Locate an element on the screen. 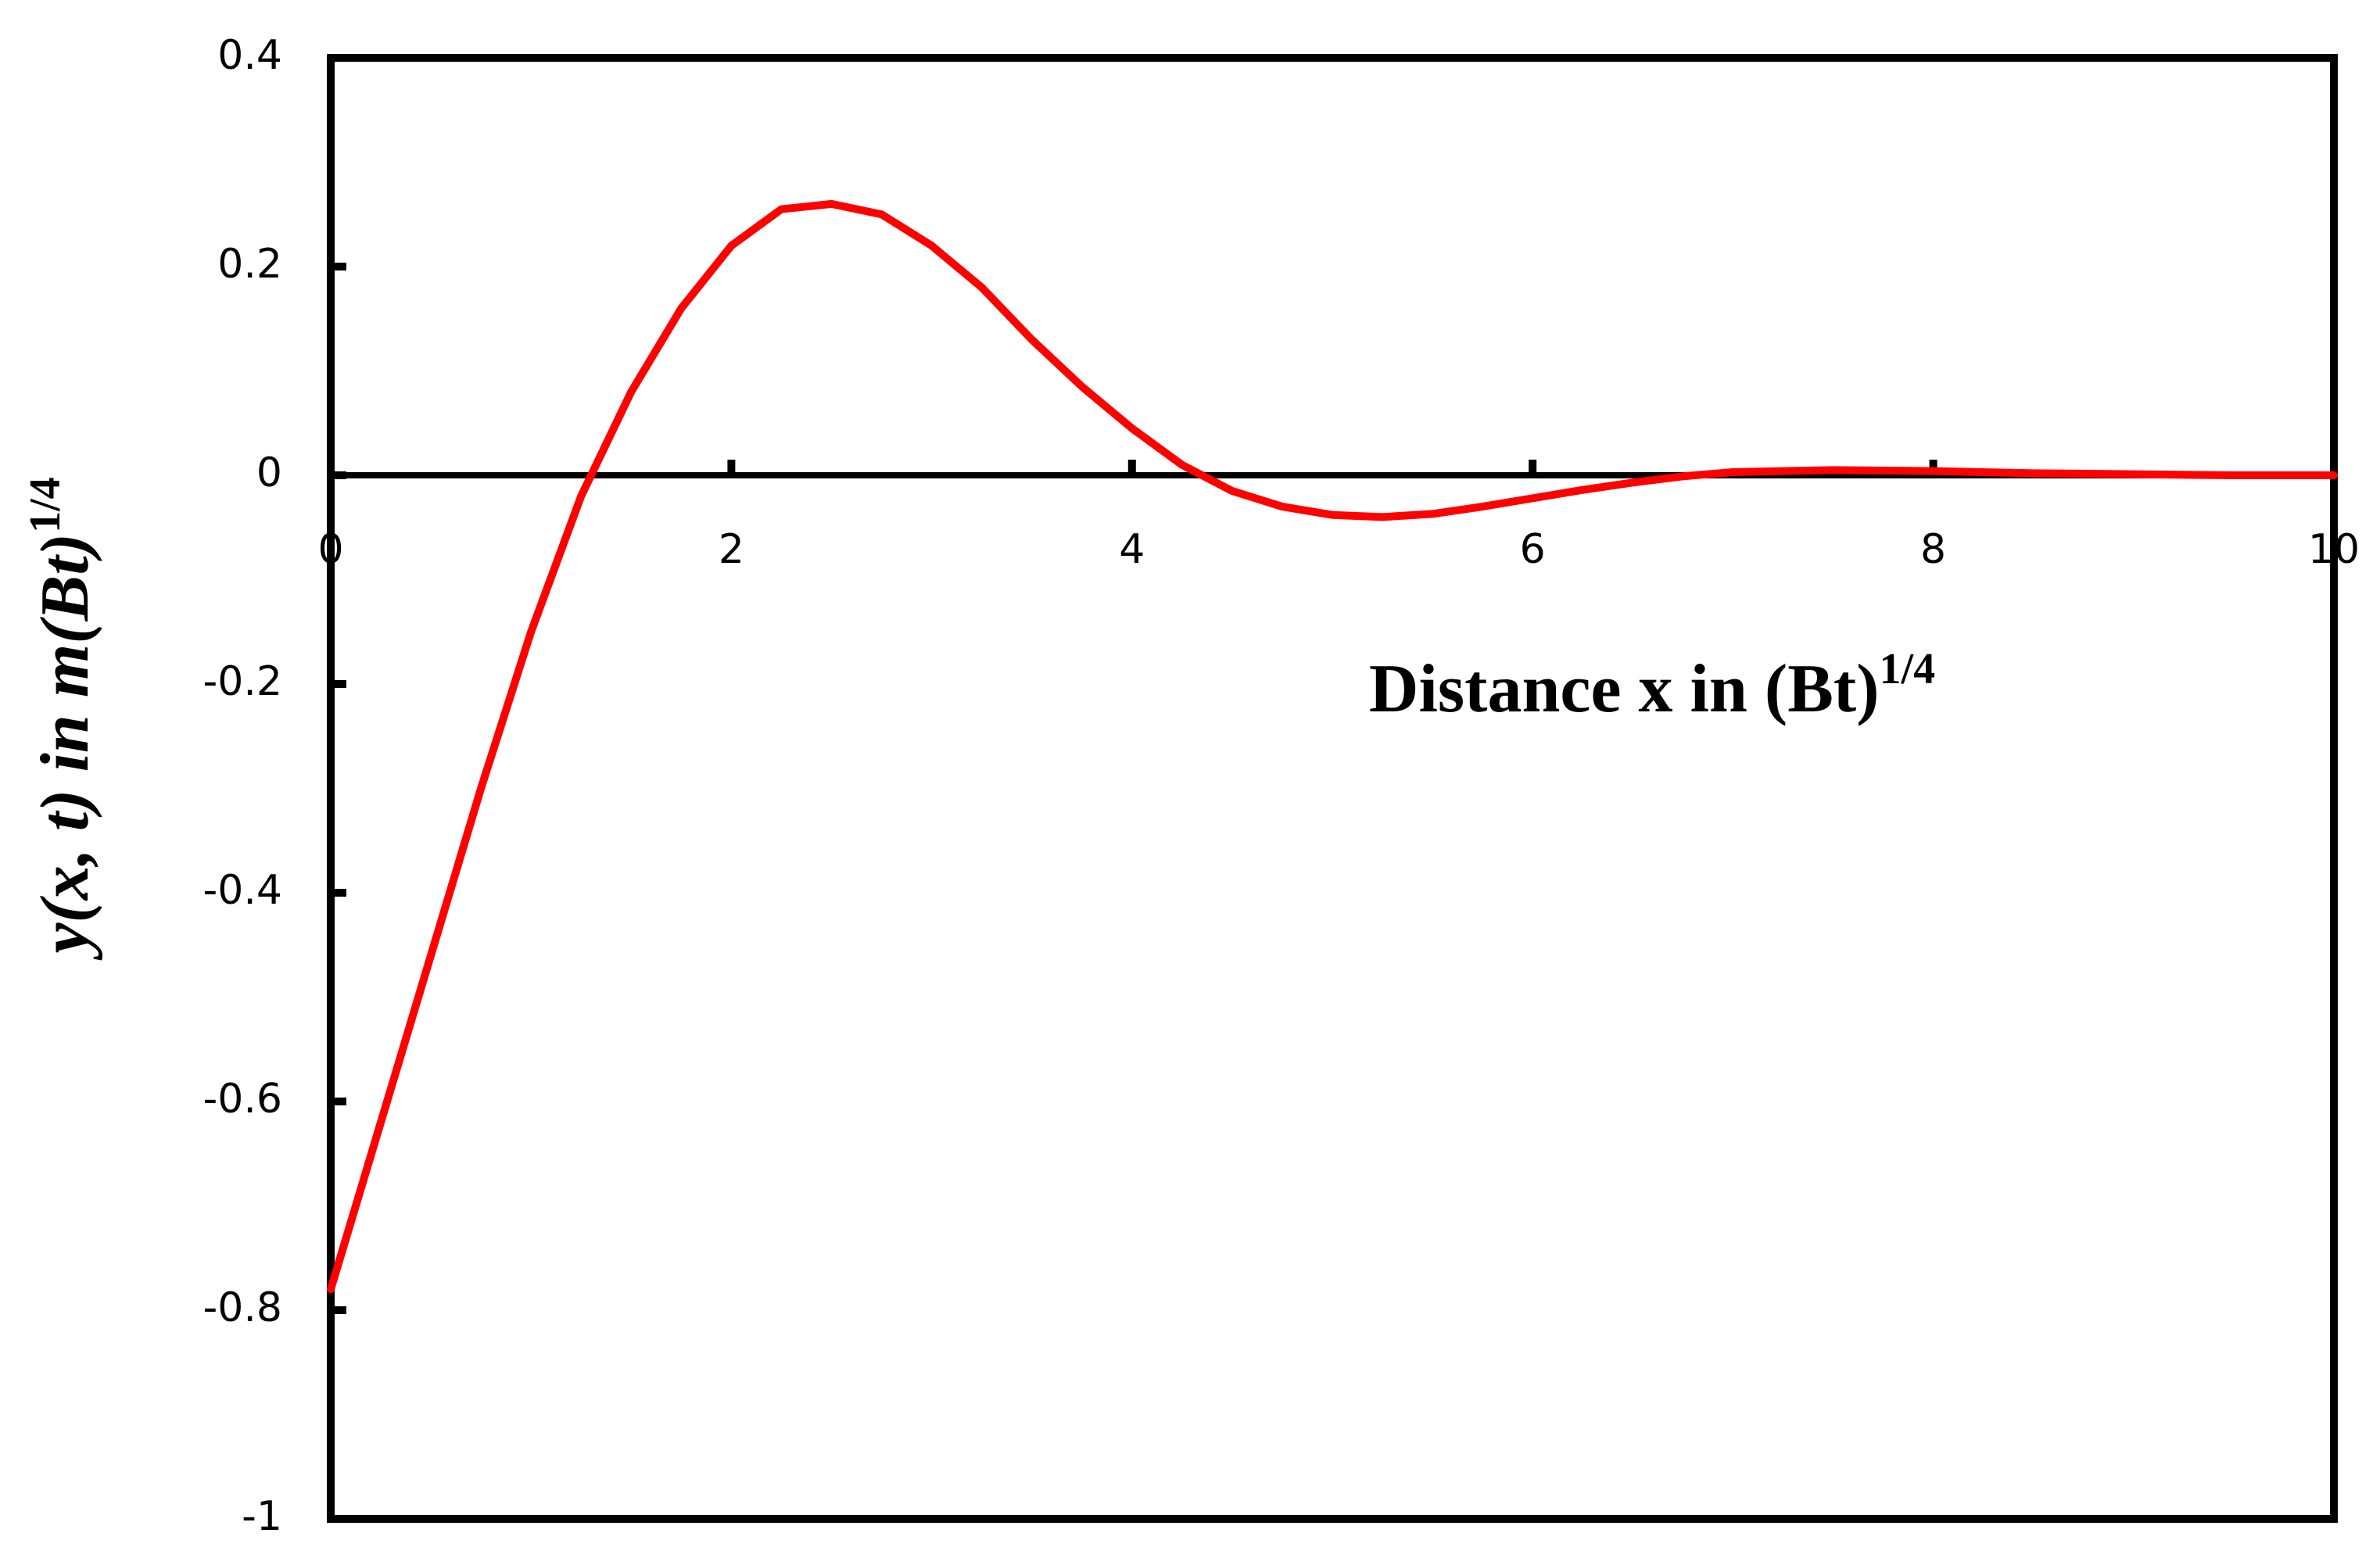  y-tick-label: 0.2 is located at coordinates (249, 264).